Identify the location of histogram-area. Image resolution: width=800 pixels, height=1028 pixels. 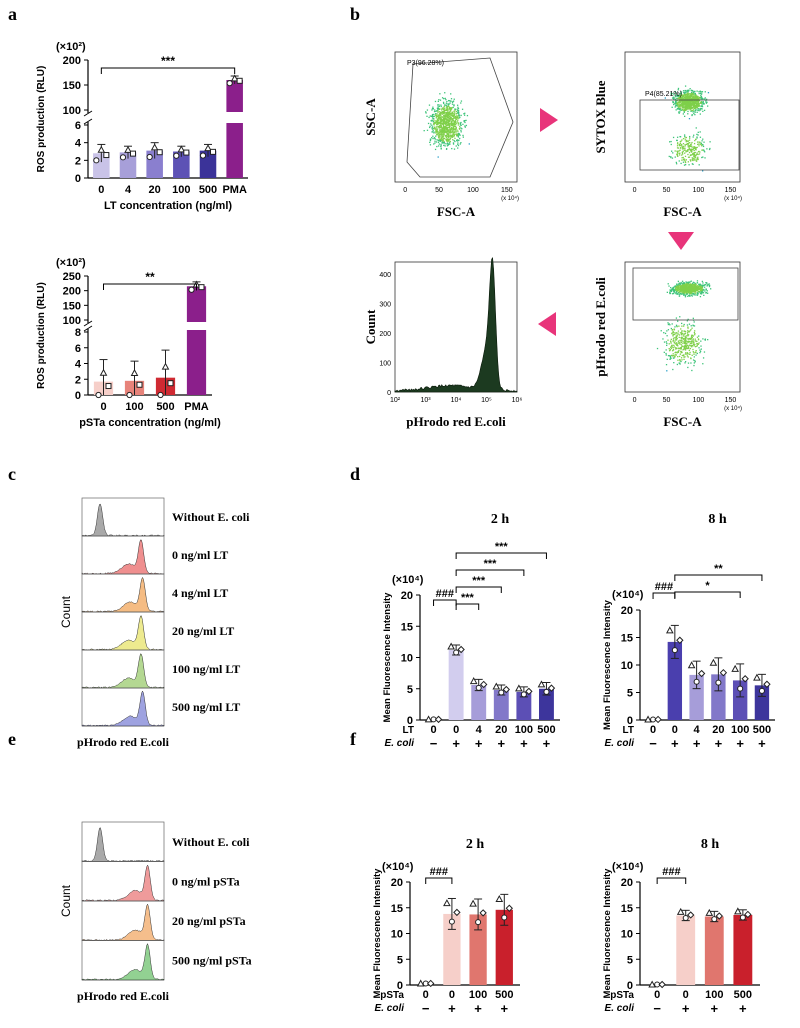
(123, 883).